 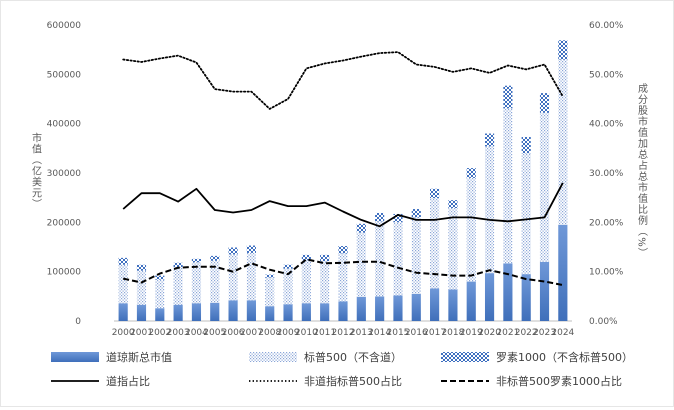 I want to click on line-russell-share, so click(x=342, y=272).